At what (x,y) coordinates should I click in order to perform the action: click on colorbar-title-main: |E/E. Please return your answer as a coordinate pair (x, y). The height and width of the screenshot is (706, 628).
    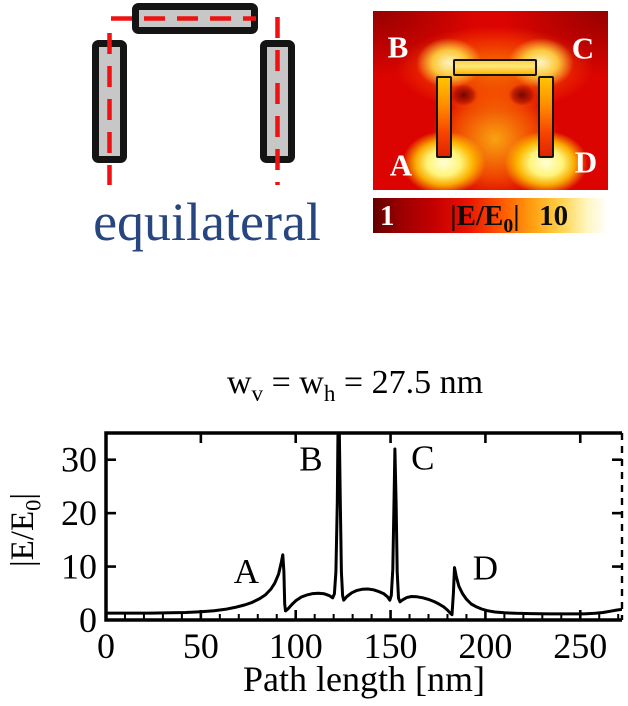
    Looking at the image, I should click on (477, 216).